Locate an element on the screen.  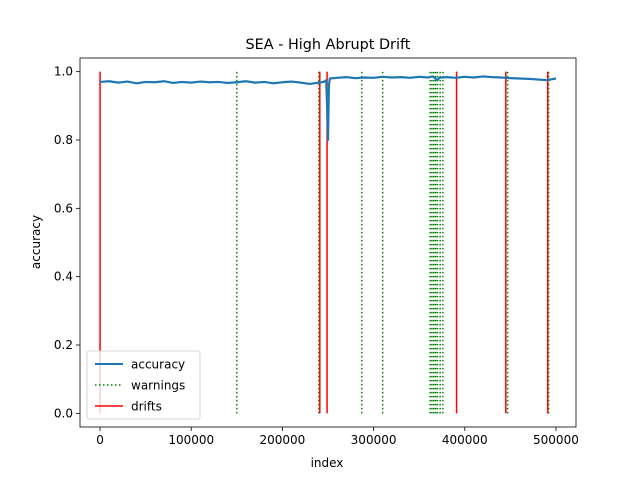
y-tick-label-3: 0.6 is located at coordinates (63, 208).